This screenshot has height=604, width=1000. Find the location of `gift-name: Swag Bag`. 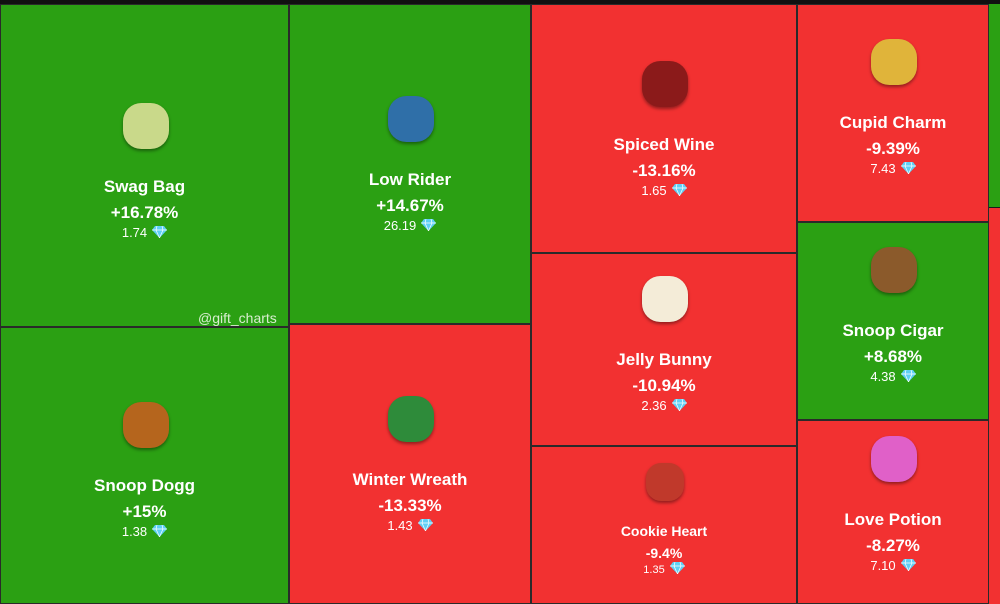

gift-name: Swag Bag is located at coordinates (144, 186).